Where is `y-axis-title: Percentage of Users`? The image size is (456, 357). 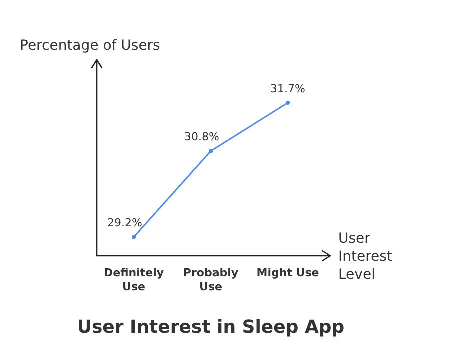 y-axis-title: Percentage of Users is located at coordinates (90, 46).